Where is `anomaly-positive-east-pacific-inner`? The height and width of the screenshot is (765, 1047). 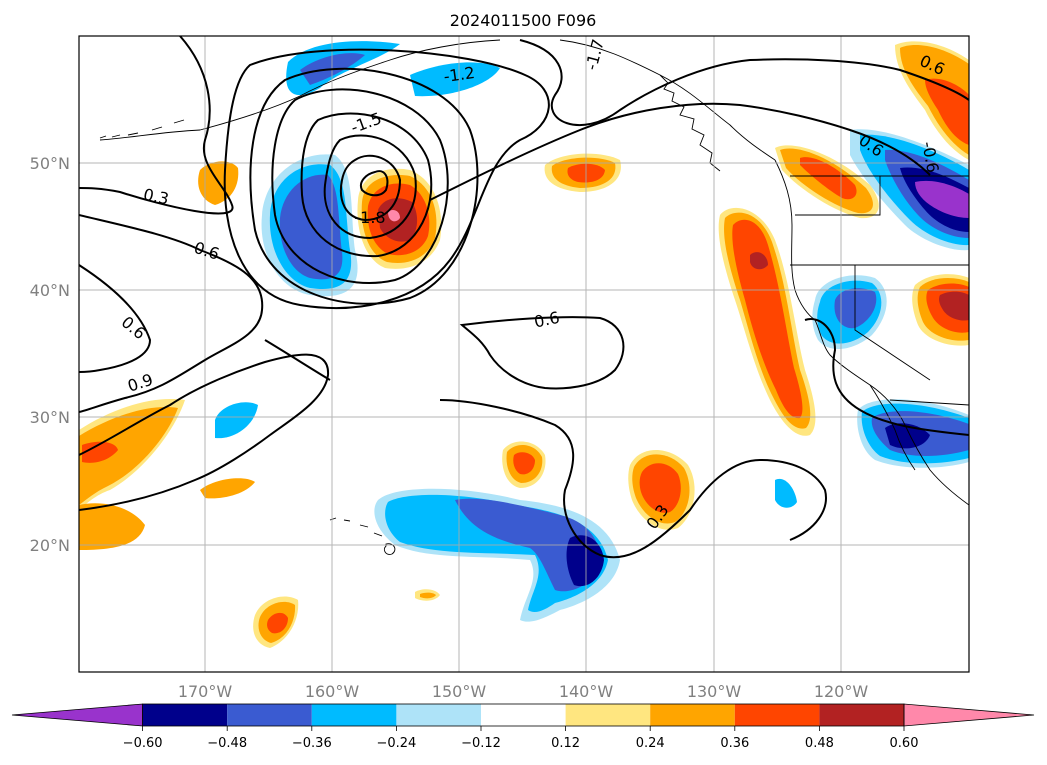
anomaly-positive-east-pacific-inner is located at coordinates (660, 488).